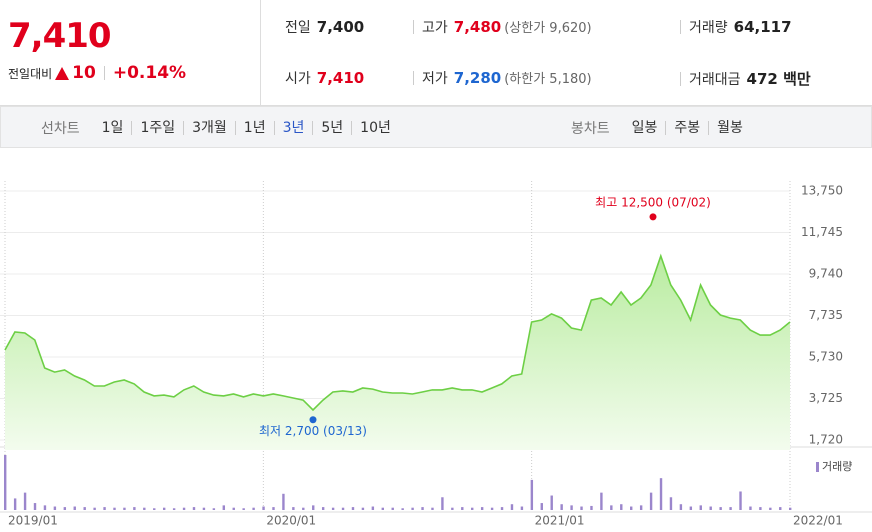 Image resolution: width=872 pixels, height=532 pixels. I want to click on tab: 3개월, so click(209, 128).